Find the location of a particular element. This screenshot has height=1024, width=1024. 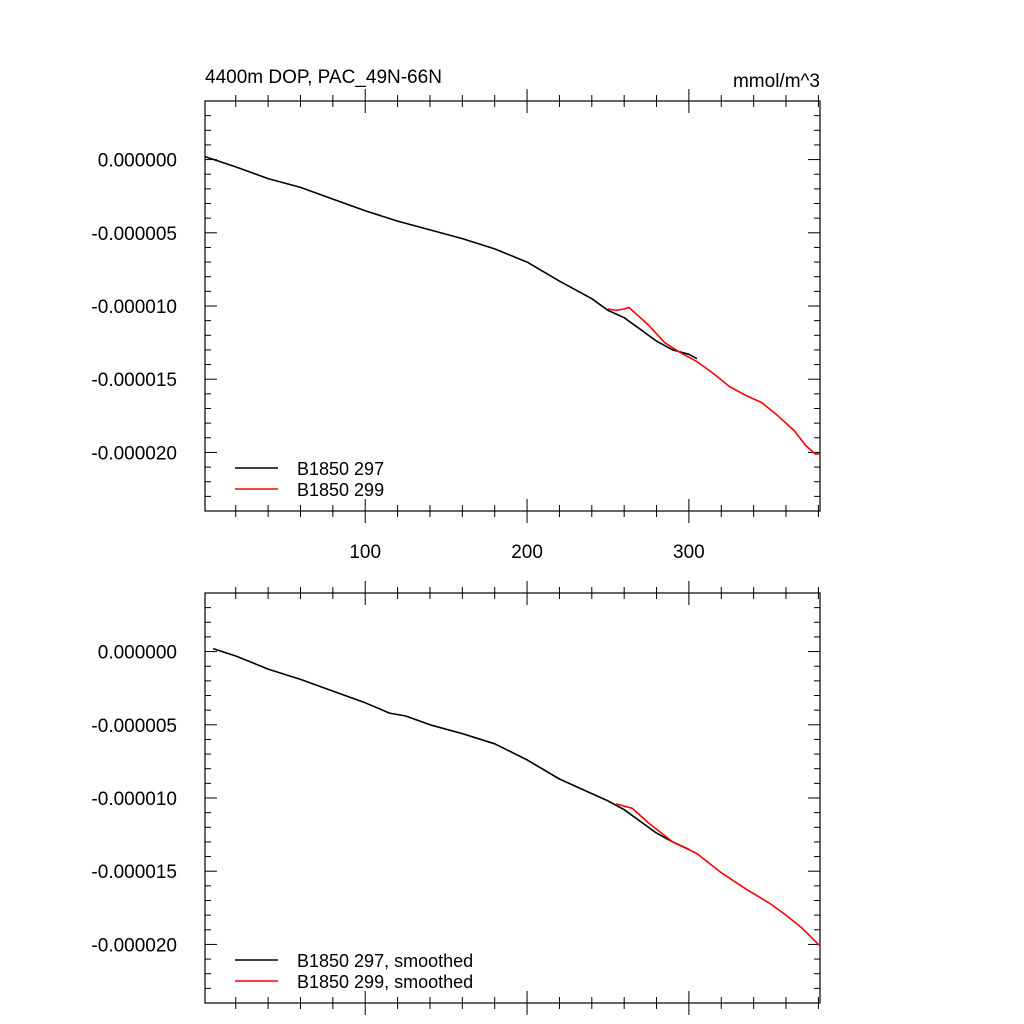

legend-label: B1850 299, smoothed is located at coordinates (385, 982).